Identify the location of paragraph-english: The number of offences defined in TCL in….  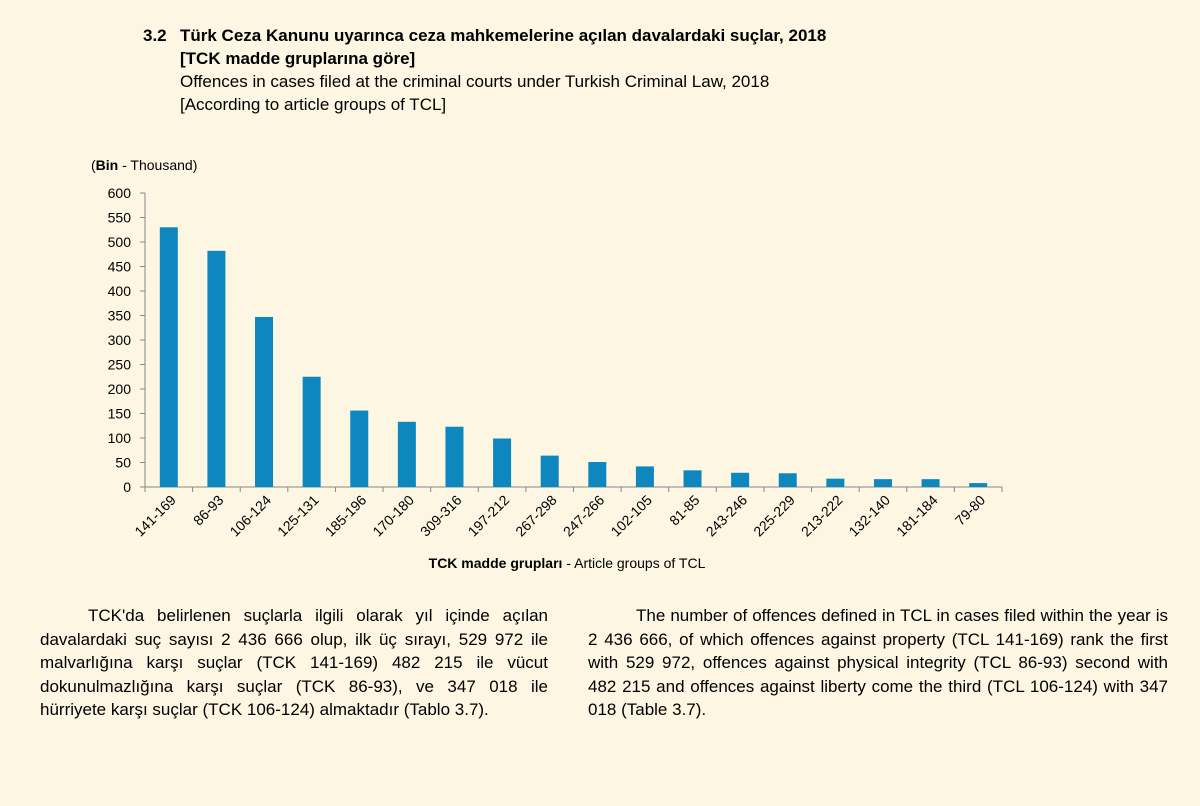
(878, 663).